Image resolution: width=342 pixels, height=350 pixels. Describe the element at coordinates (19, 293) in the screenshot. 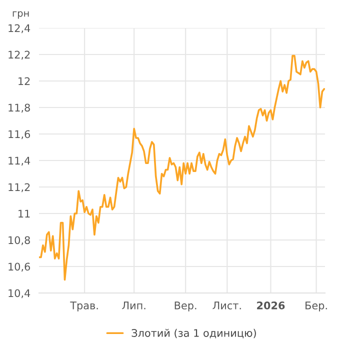

I see `y-tick-label: 10,4` at that location.